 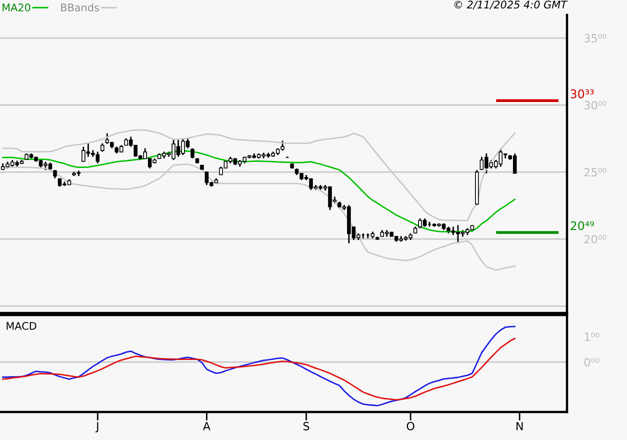 I want to click on legend-label: MA20, so click(x=16, y=8).